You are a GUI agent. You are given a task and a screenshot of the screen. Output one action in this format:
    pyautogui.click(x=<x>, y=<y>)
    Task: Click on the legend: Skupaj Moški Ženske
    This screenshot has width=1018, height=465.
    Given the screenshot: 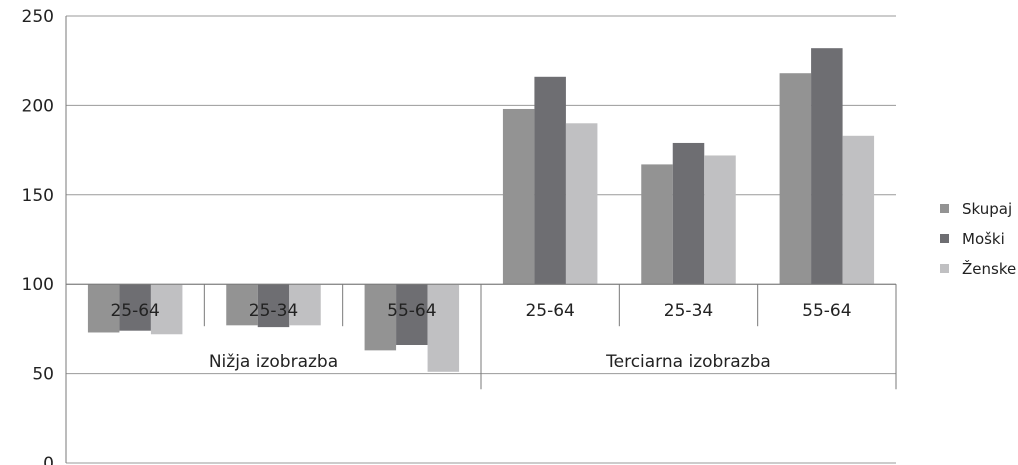 What is the action you would take?
    pyautogui.click(x=978, y=239)
    